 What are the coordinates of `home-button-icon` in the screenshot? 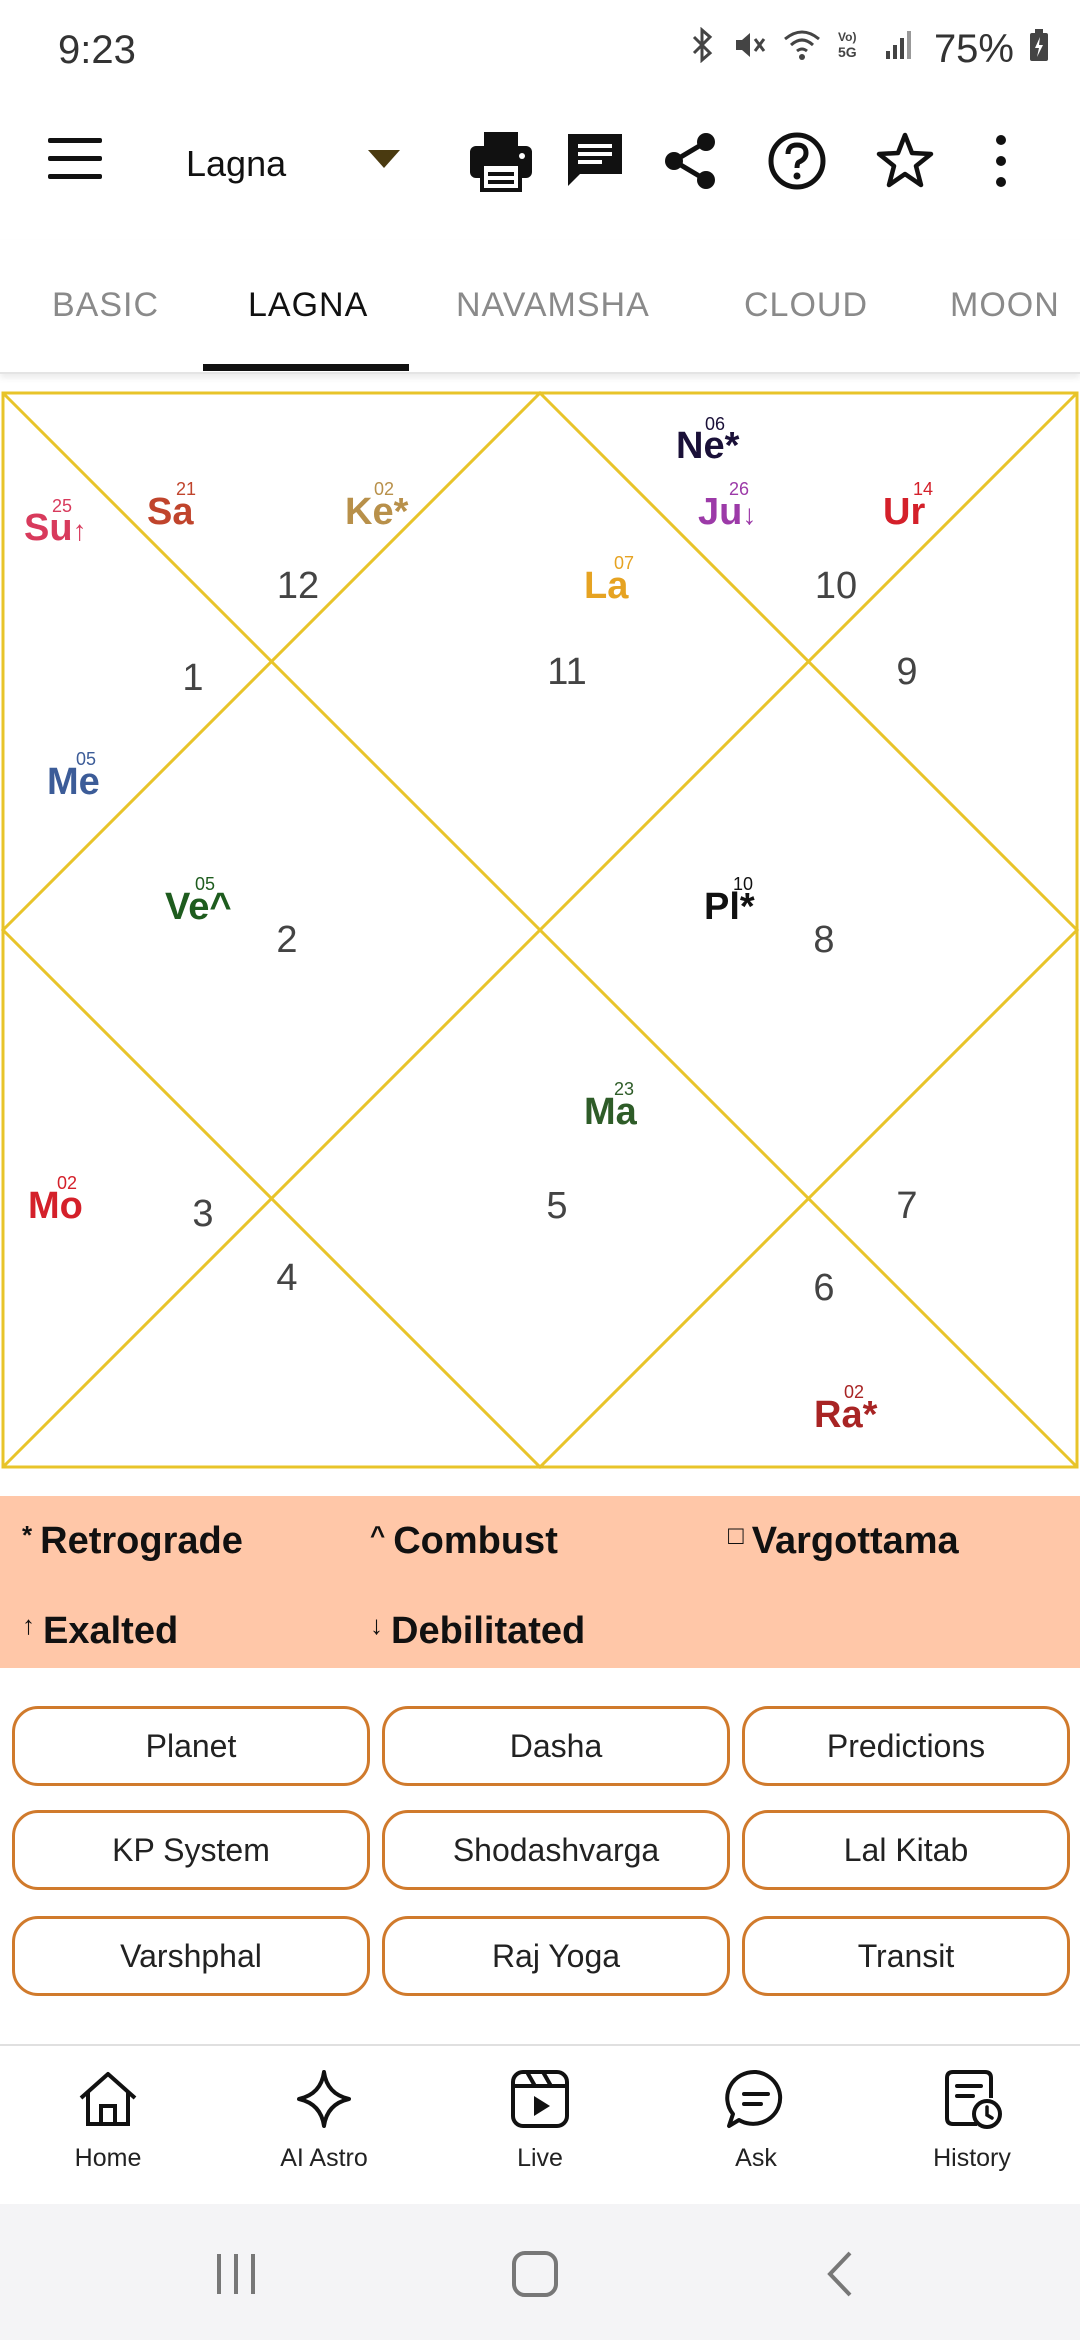 It's located at (535, 2274).